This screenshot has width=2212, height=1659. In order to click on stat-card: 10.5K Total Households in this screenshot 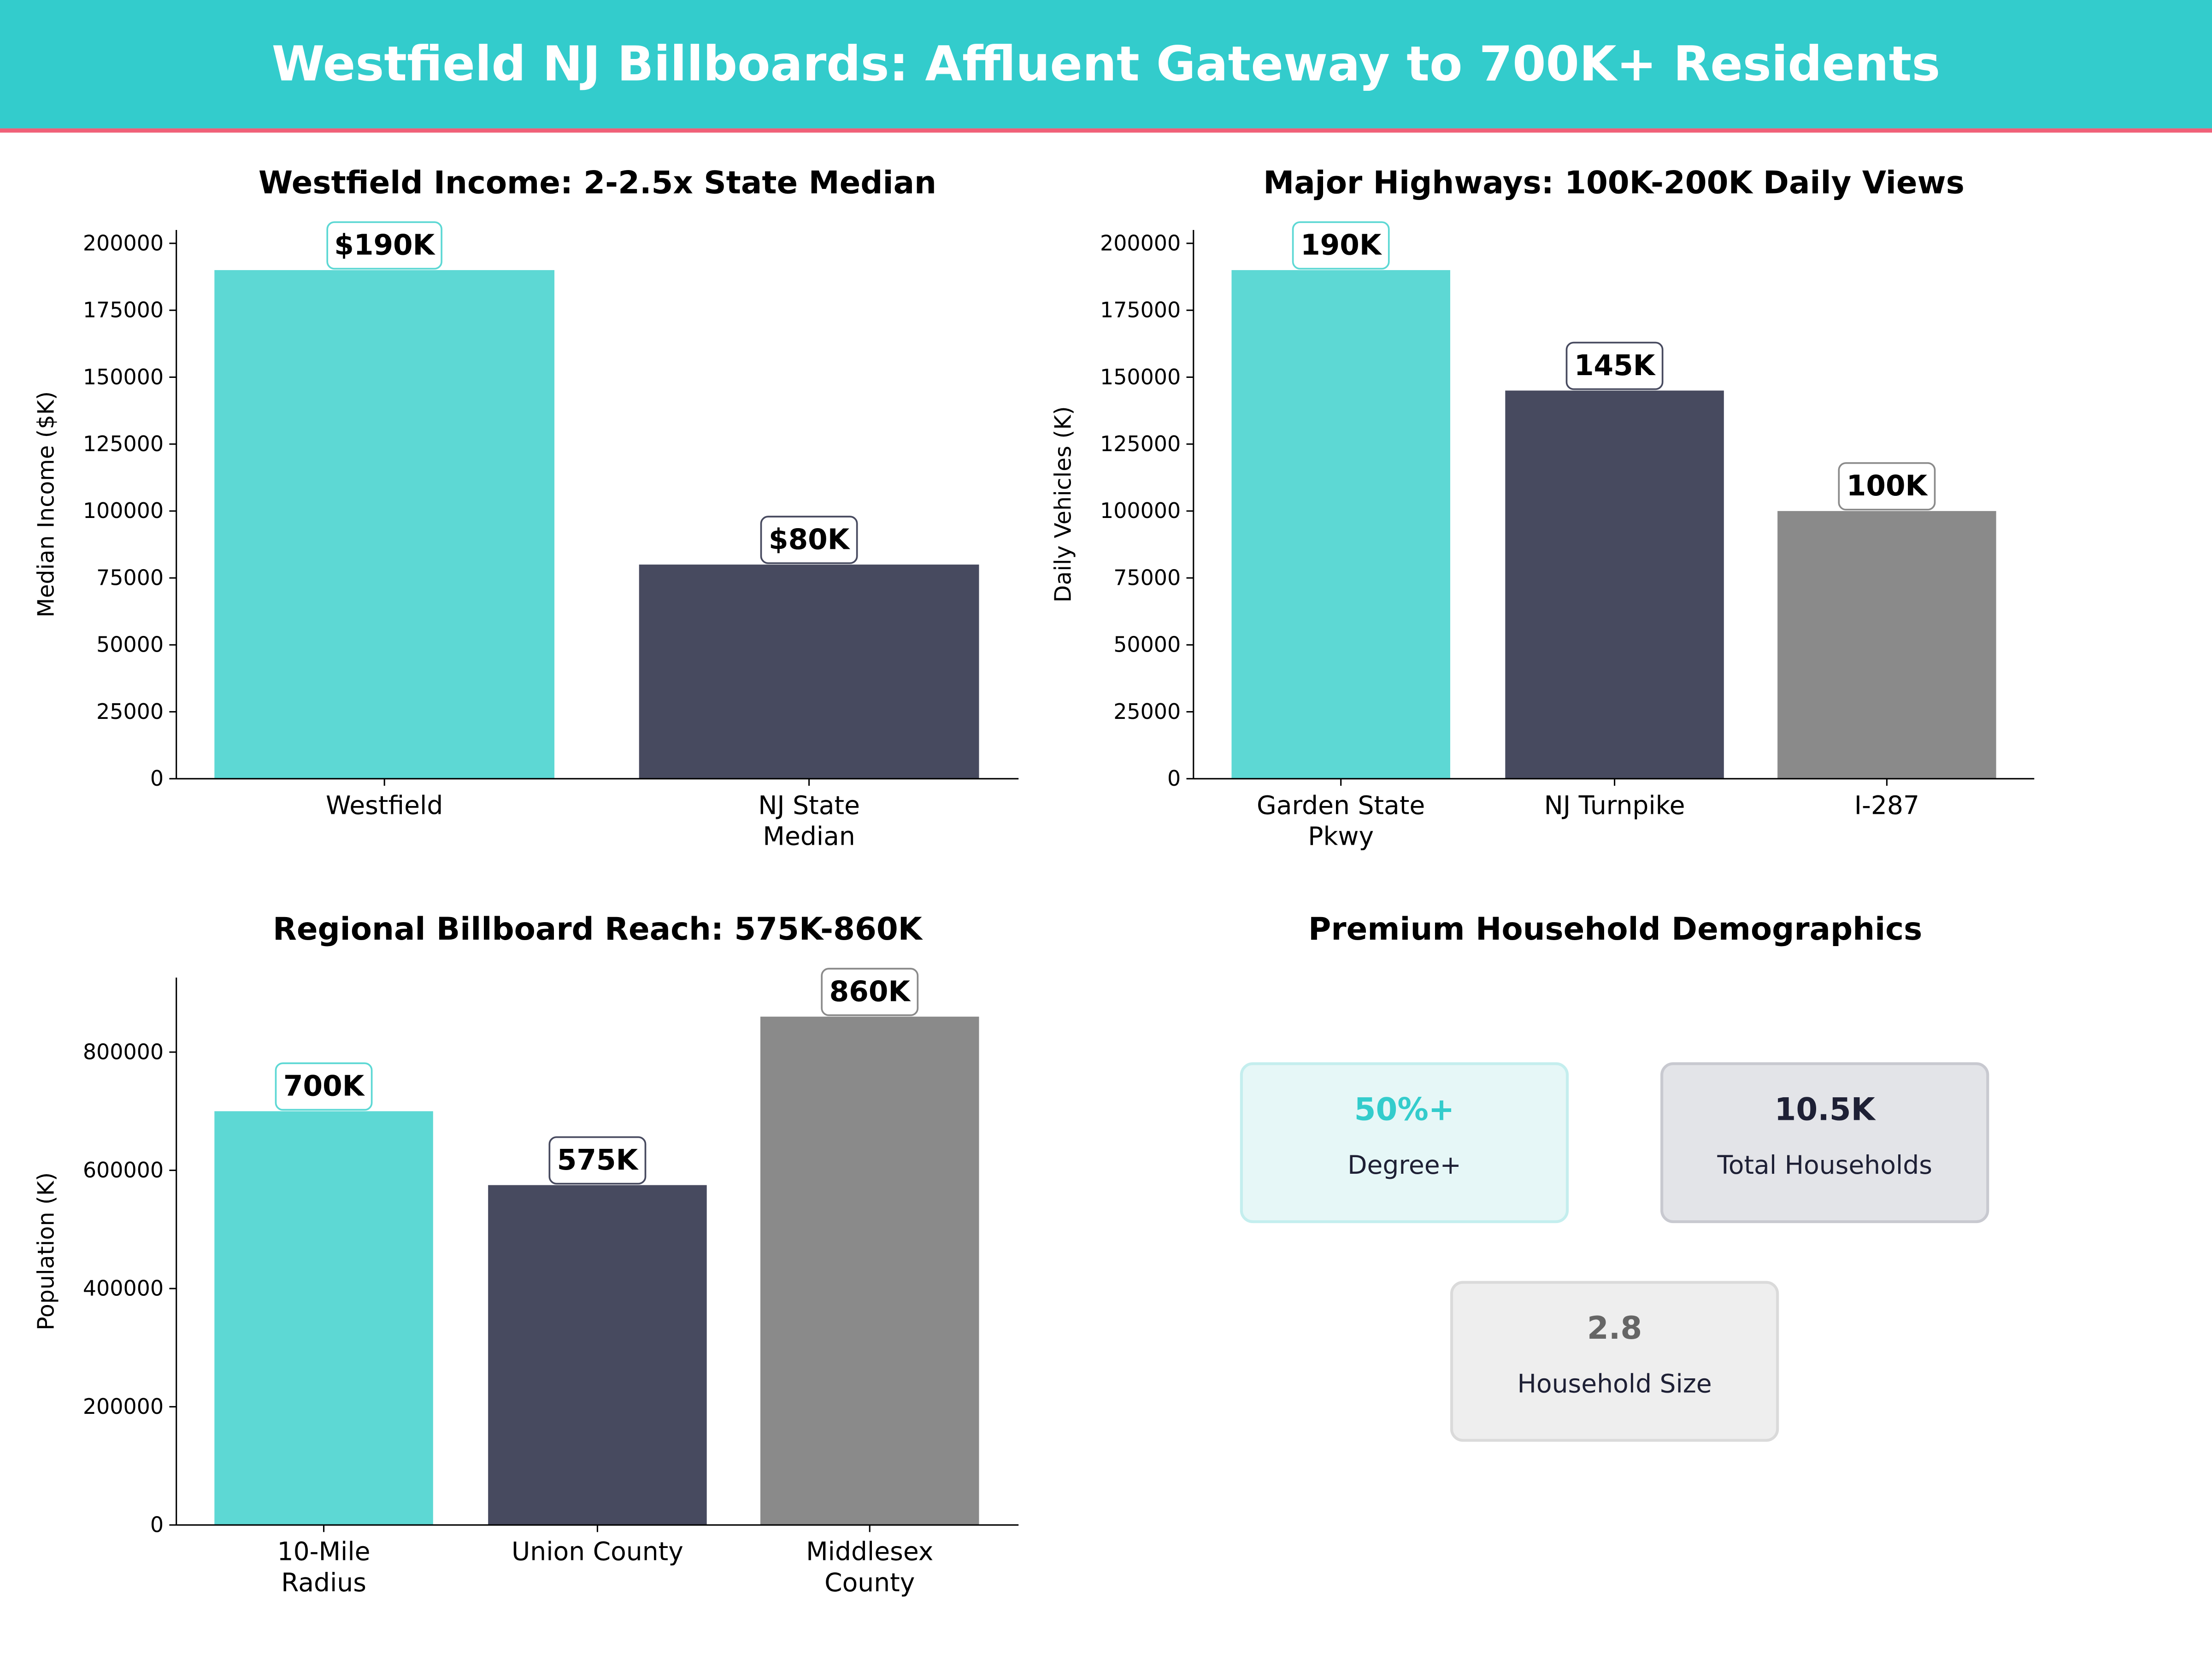, I will do `click(1824, 1143)`.